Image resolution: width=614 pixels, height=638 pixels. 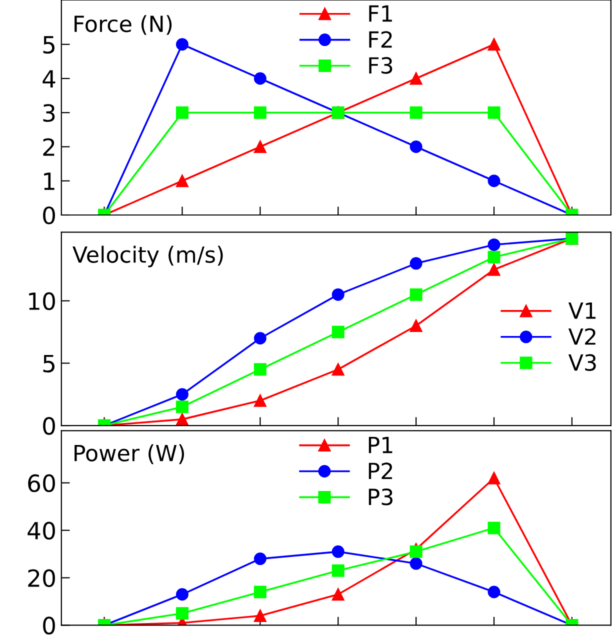 What do you see at coordinates (49, 181) in the screenshot?
I see `y-tick-label: 1` at bounding box center [49, 181].